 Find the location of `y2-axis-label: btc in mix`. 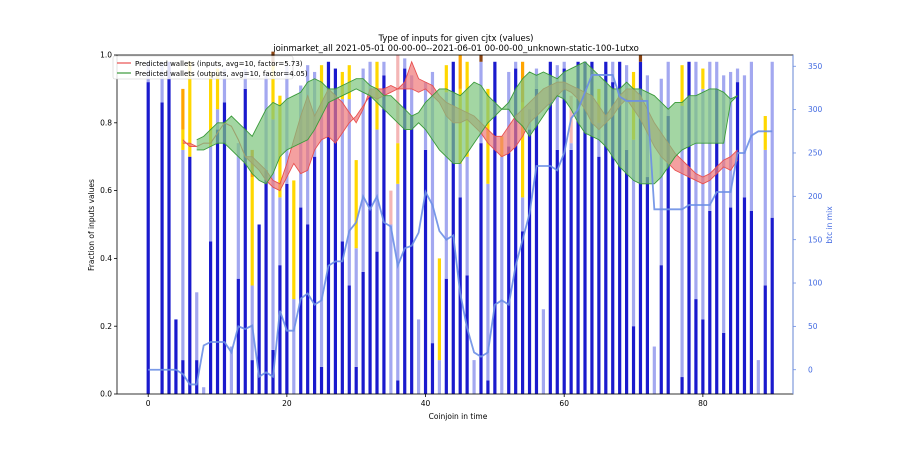

y2-axis-label: btc in mix is located at coordinates (829, 225).